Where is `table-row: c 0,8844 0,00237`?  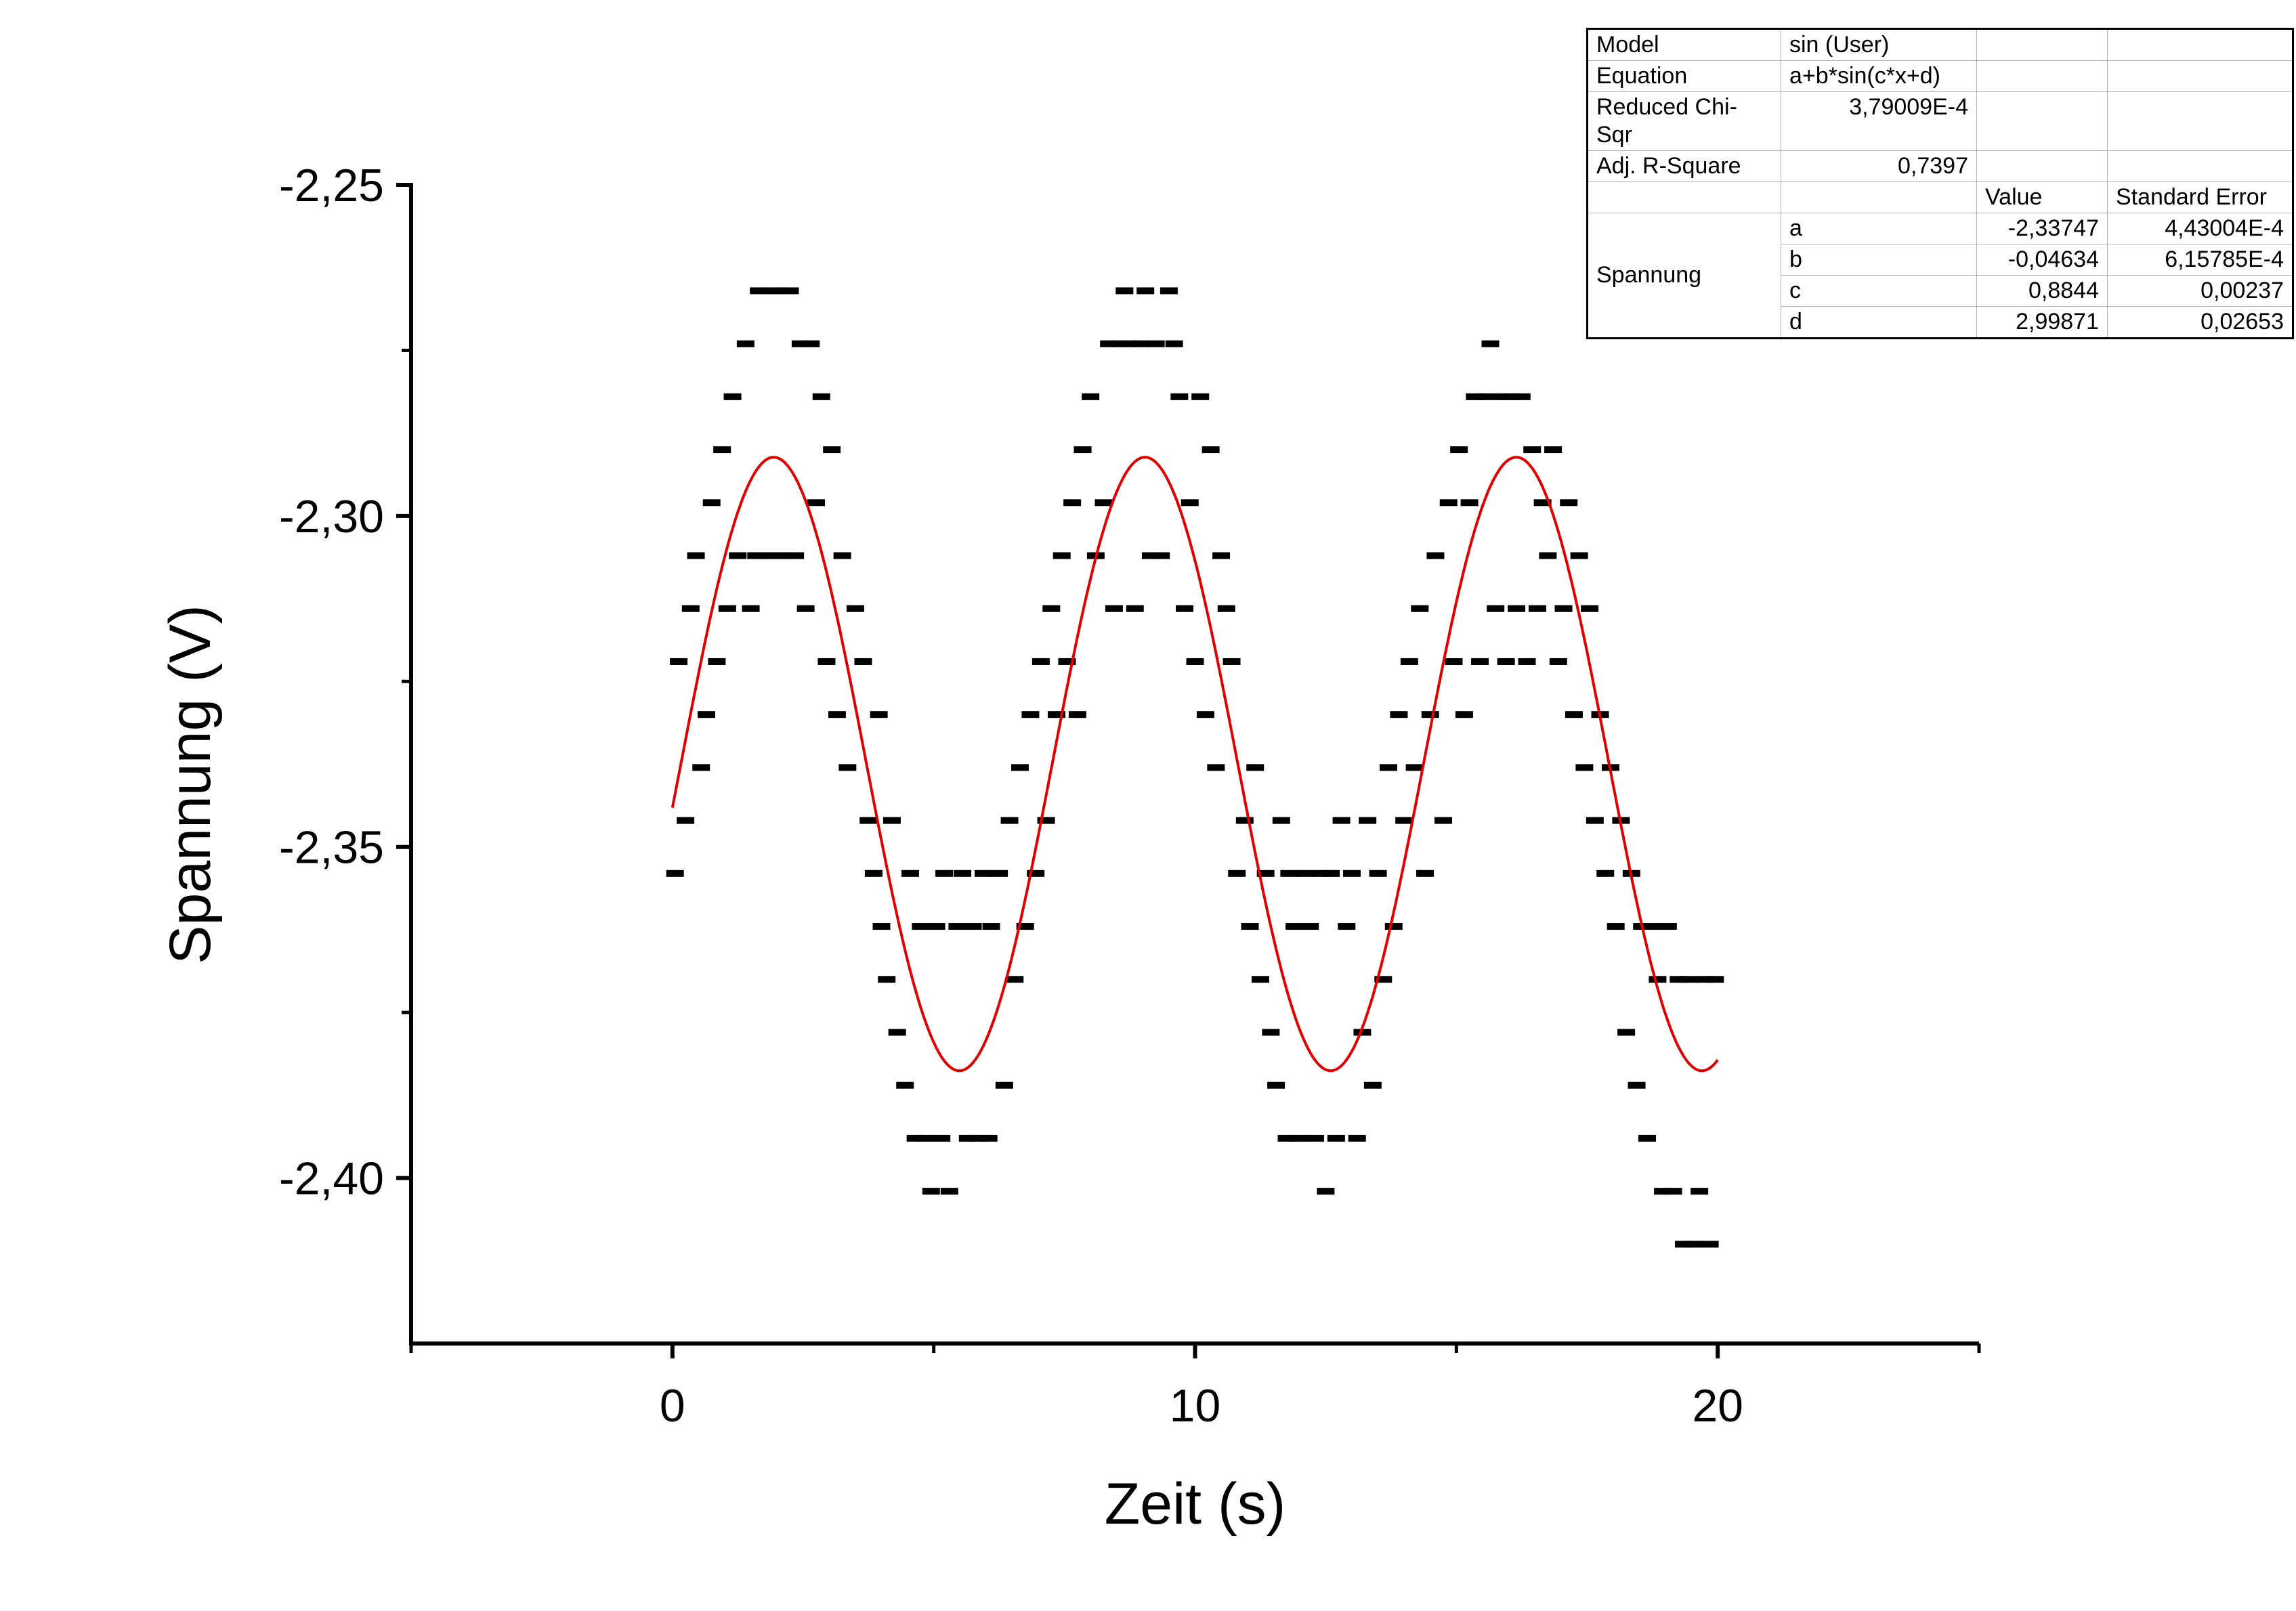 table-row: c 0,8844 0,00237 is located at coordinates (1940, 291).